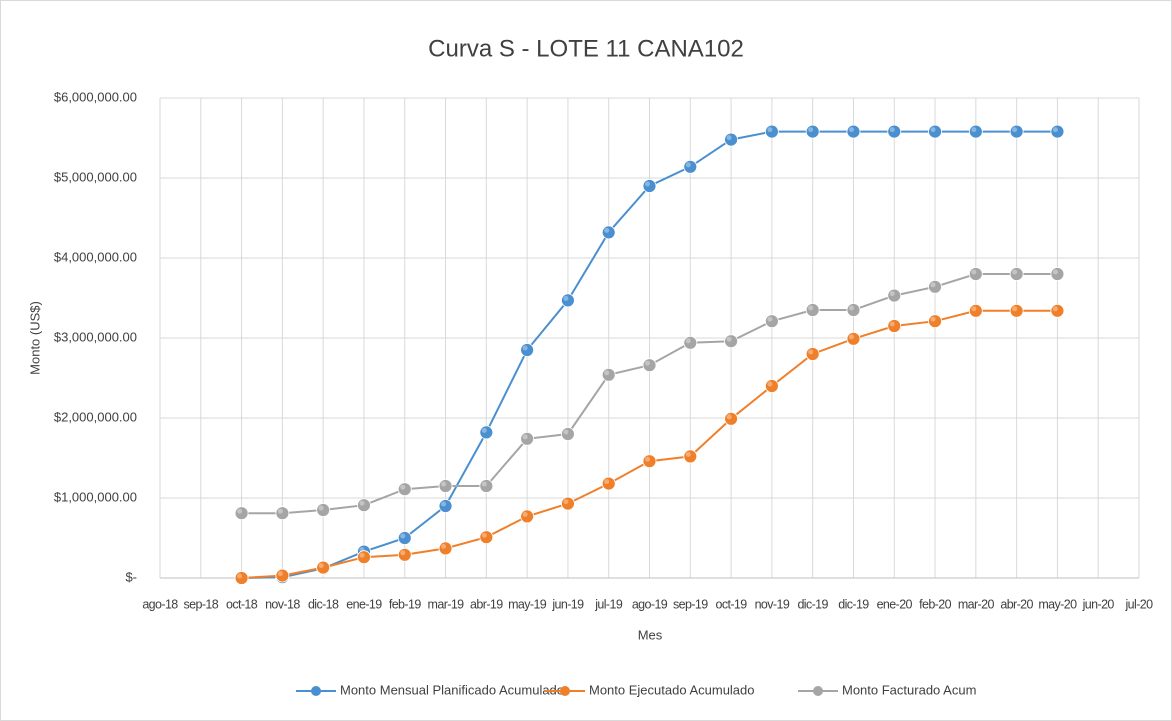 The width and height of the screenshot is (1172, 721). What do you see at coordinates (567, 604) in the screenshot?
I see `x-tick-label: jun-19` at bounding box center [567, 604].